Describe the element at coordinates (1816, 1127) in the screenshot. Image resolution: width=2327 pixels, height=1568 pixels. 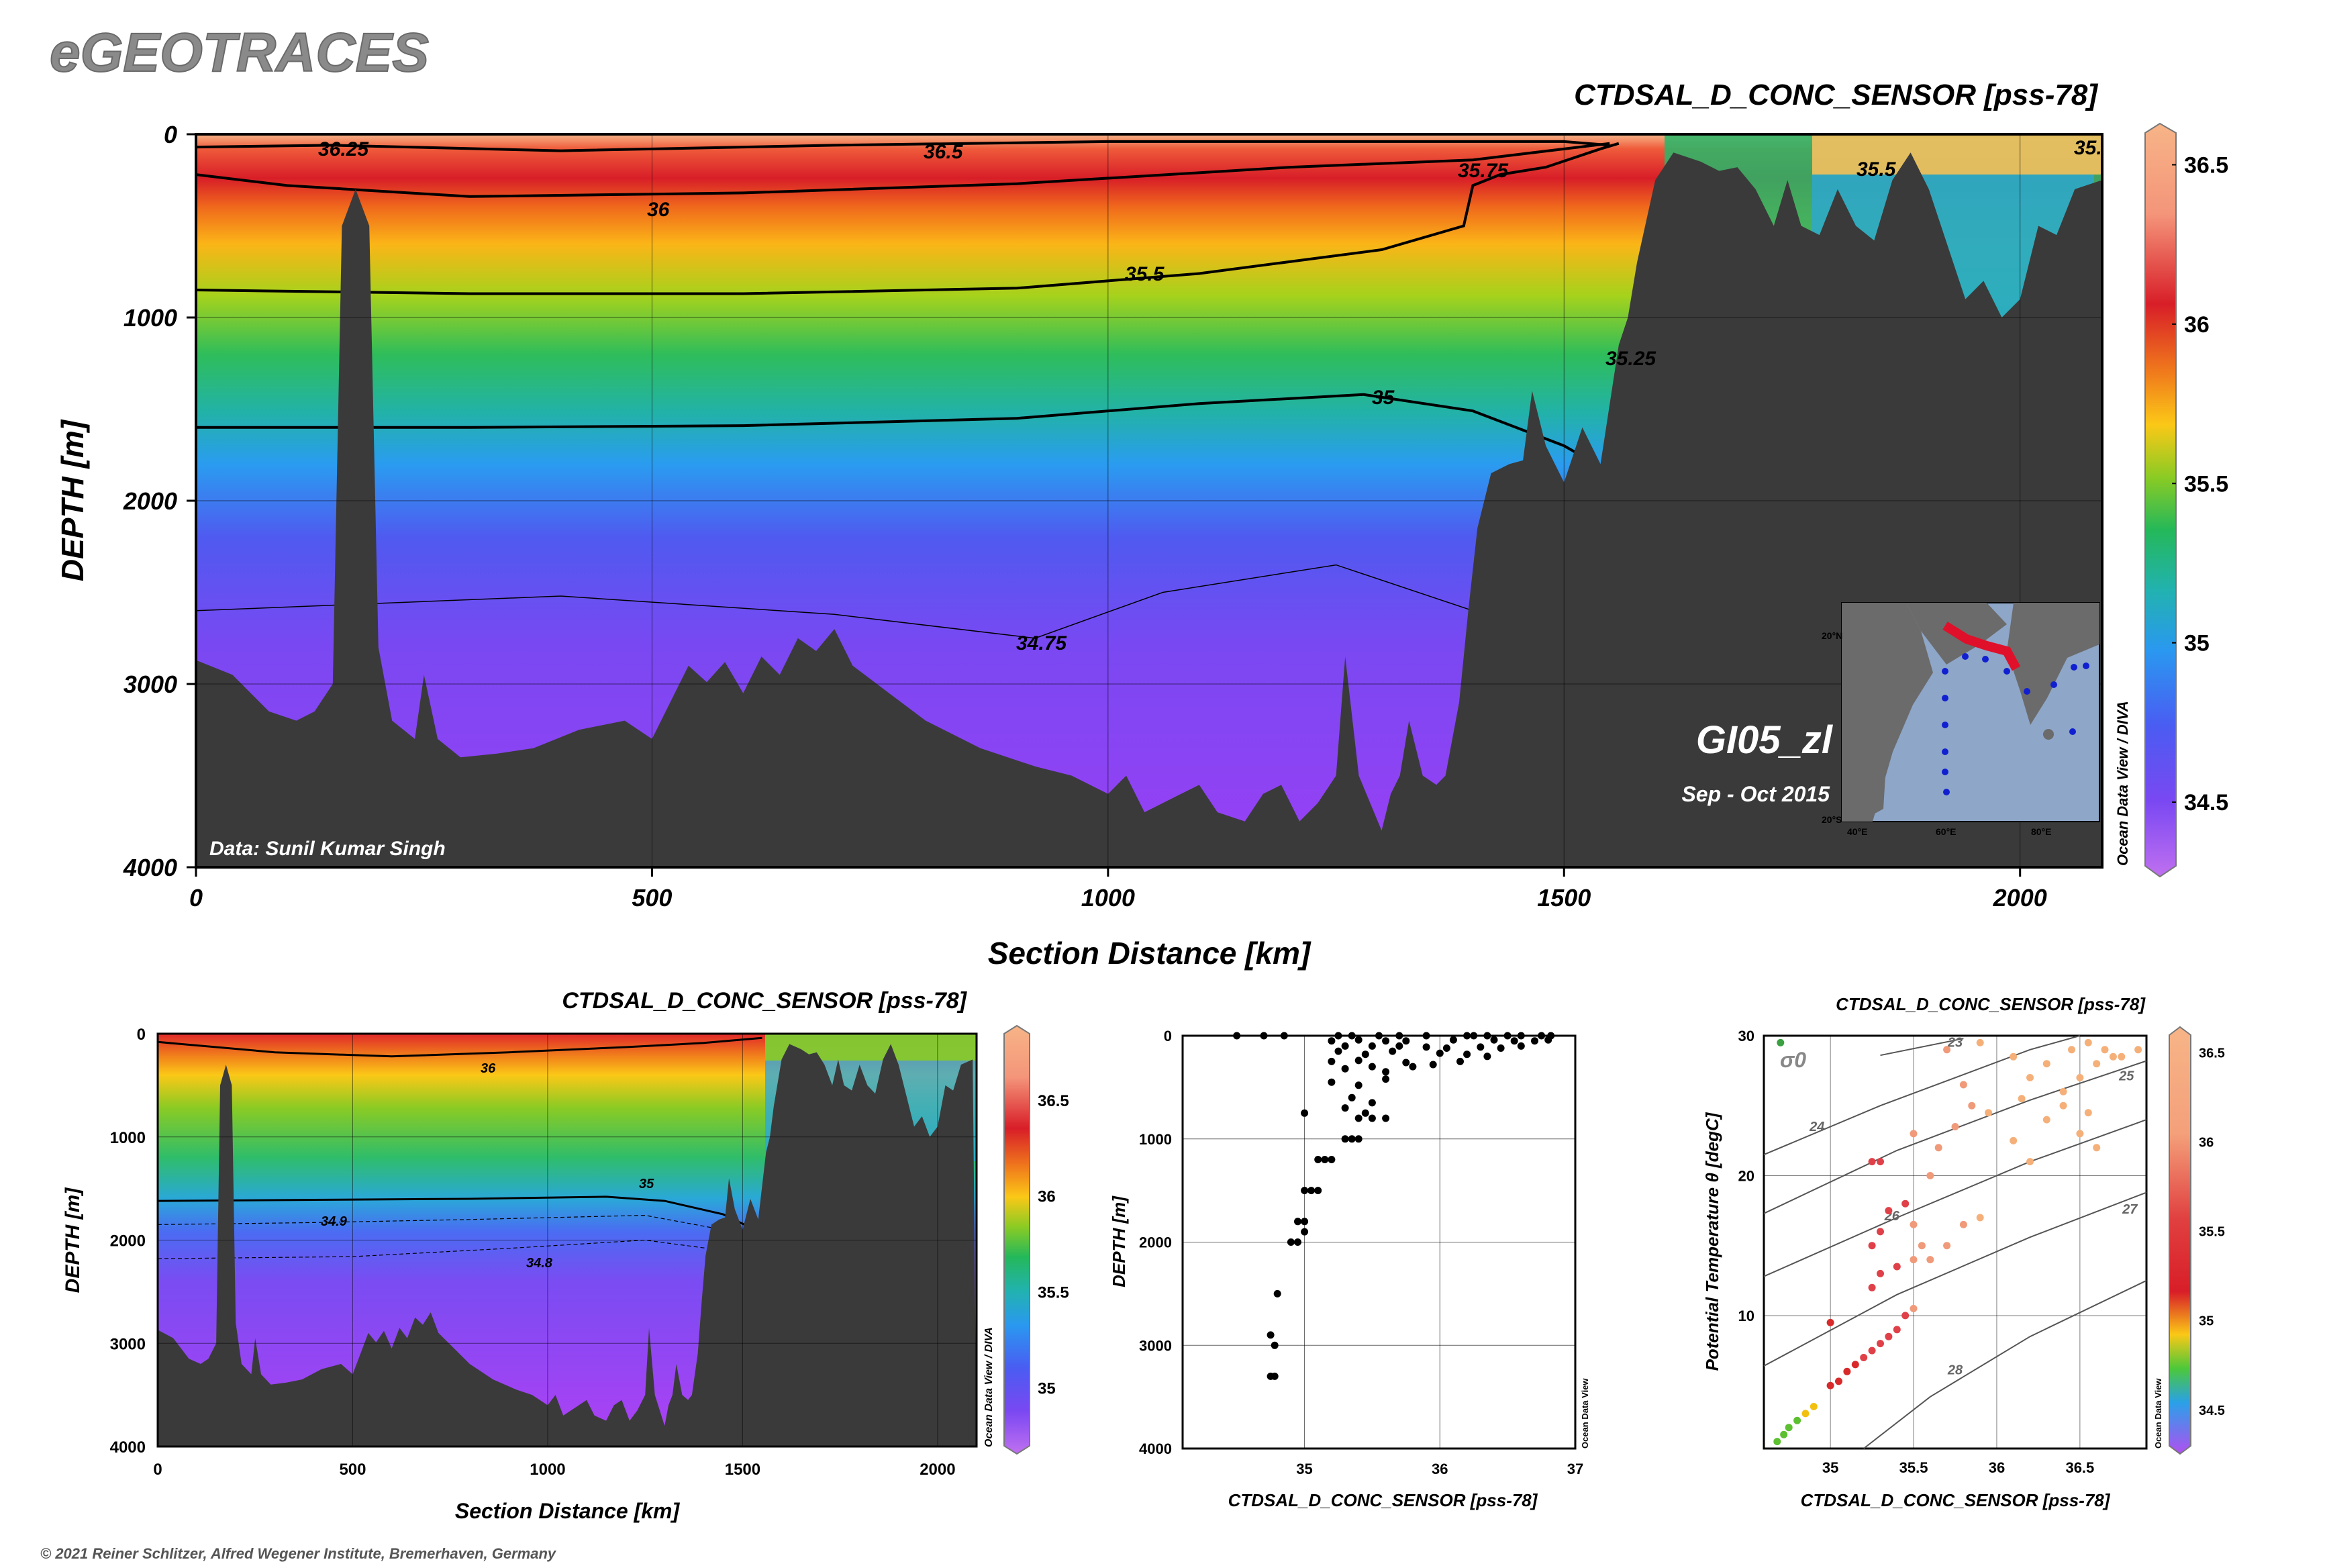
I see `isopycnal-label: 24` at that location.